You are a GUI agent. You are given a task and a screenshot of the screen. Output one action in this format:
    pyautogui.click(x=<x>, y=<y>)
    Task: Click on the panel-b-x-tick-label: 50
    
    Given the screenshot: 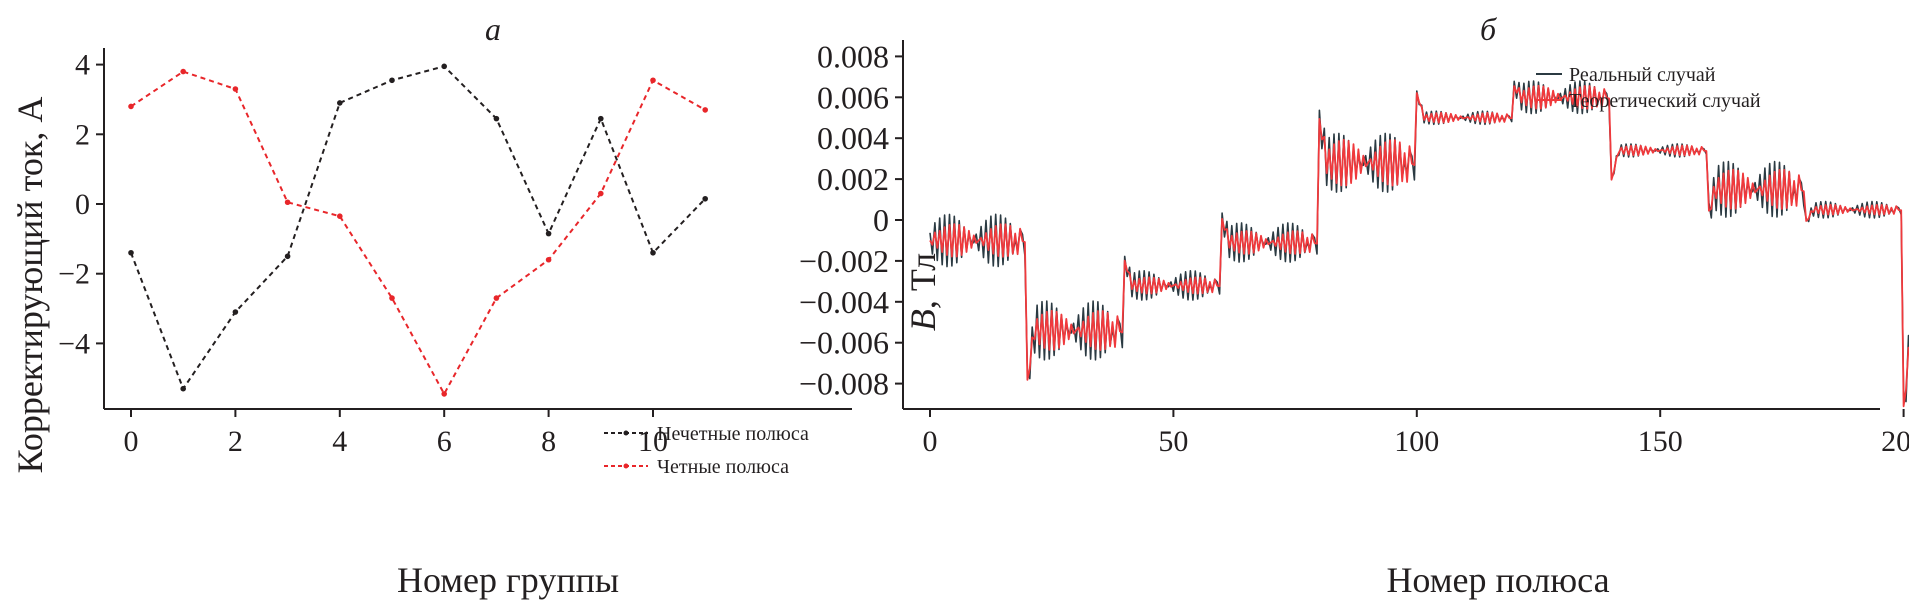 What is the action you would take?
    pyautogui.click(x=1173, y=441)
    